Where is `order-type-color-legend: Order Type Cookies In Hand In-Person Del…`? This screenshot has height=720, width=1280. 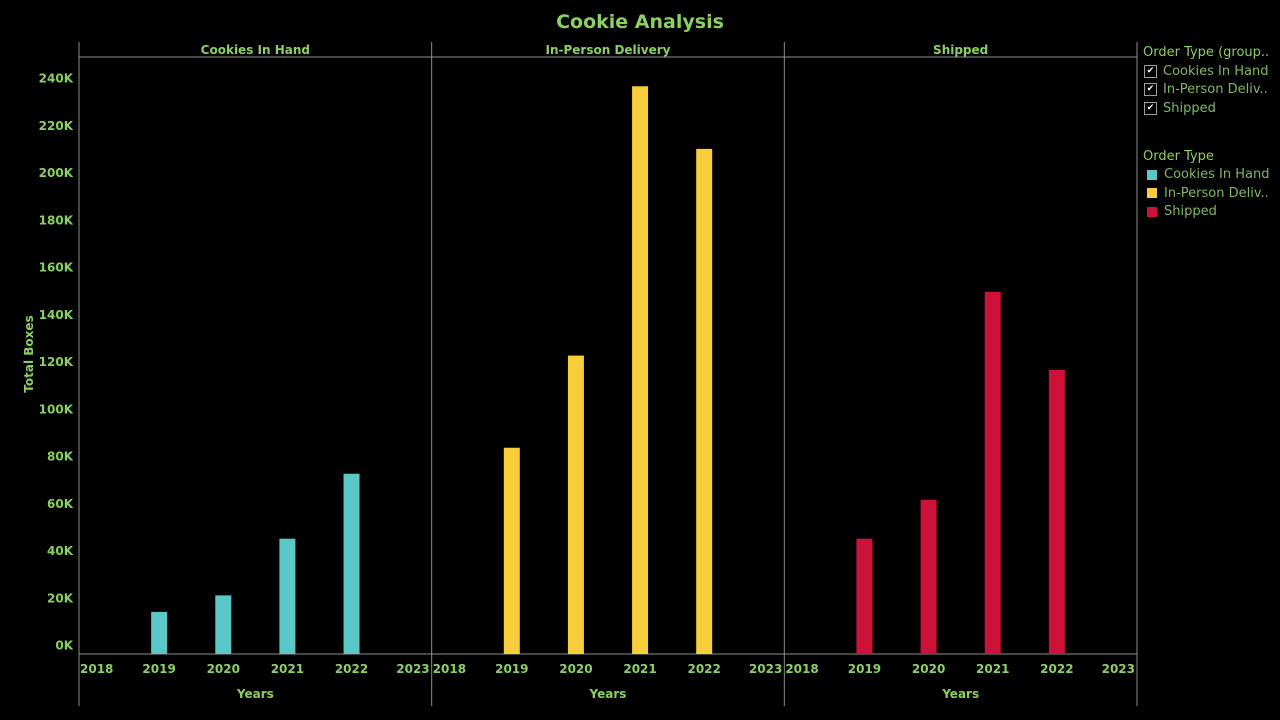
order-type-color-legend: Order Type Cookies In Hand In-Person Del… is located at coordinates (1210, 185).